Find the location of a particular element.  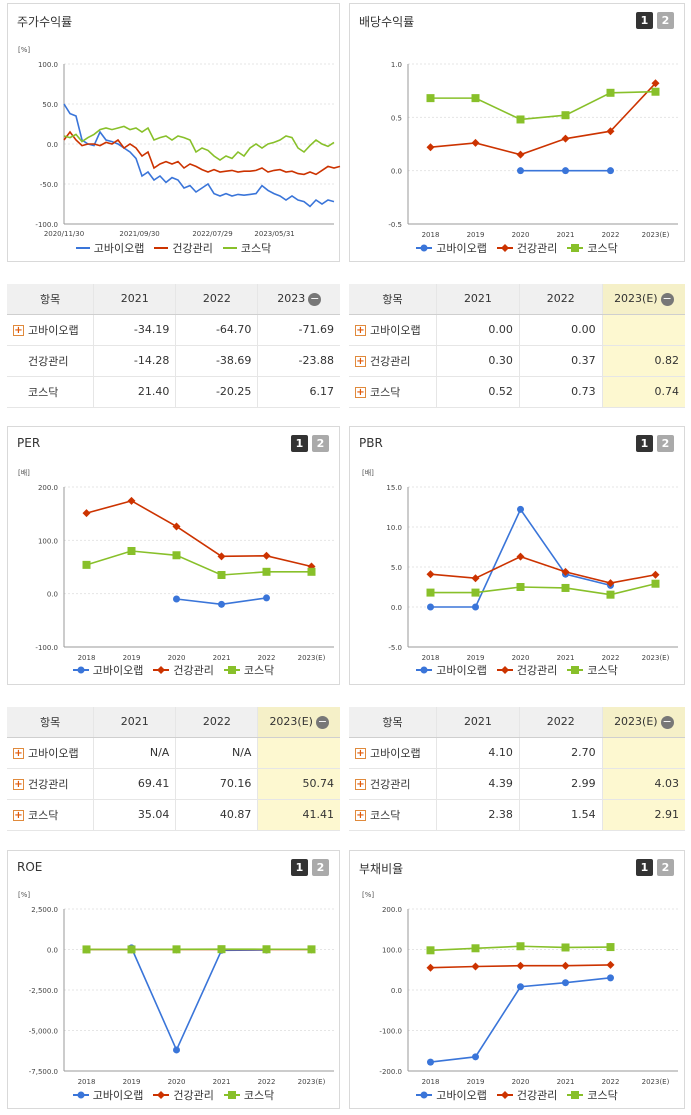

table-cell: 35.04 is located at coordinates (134, 815).